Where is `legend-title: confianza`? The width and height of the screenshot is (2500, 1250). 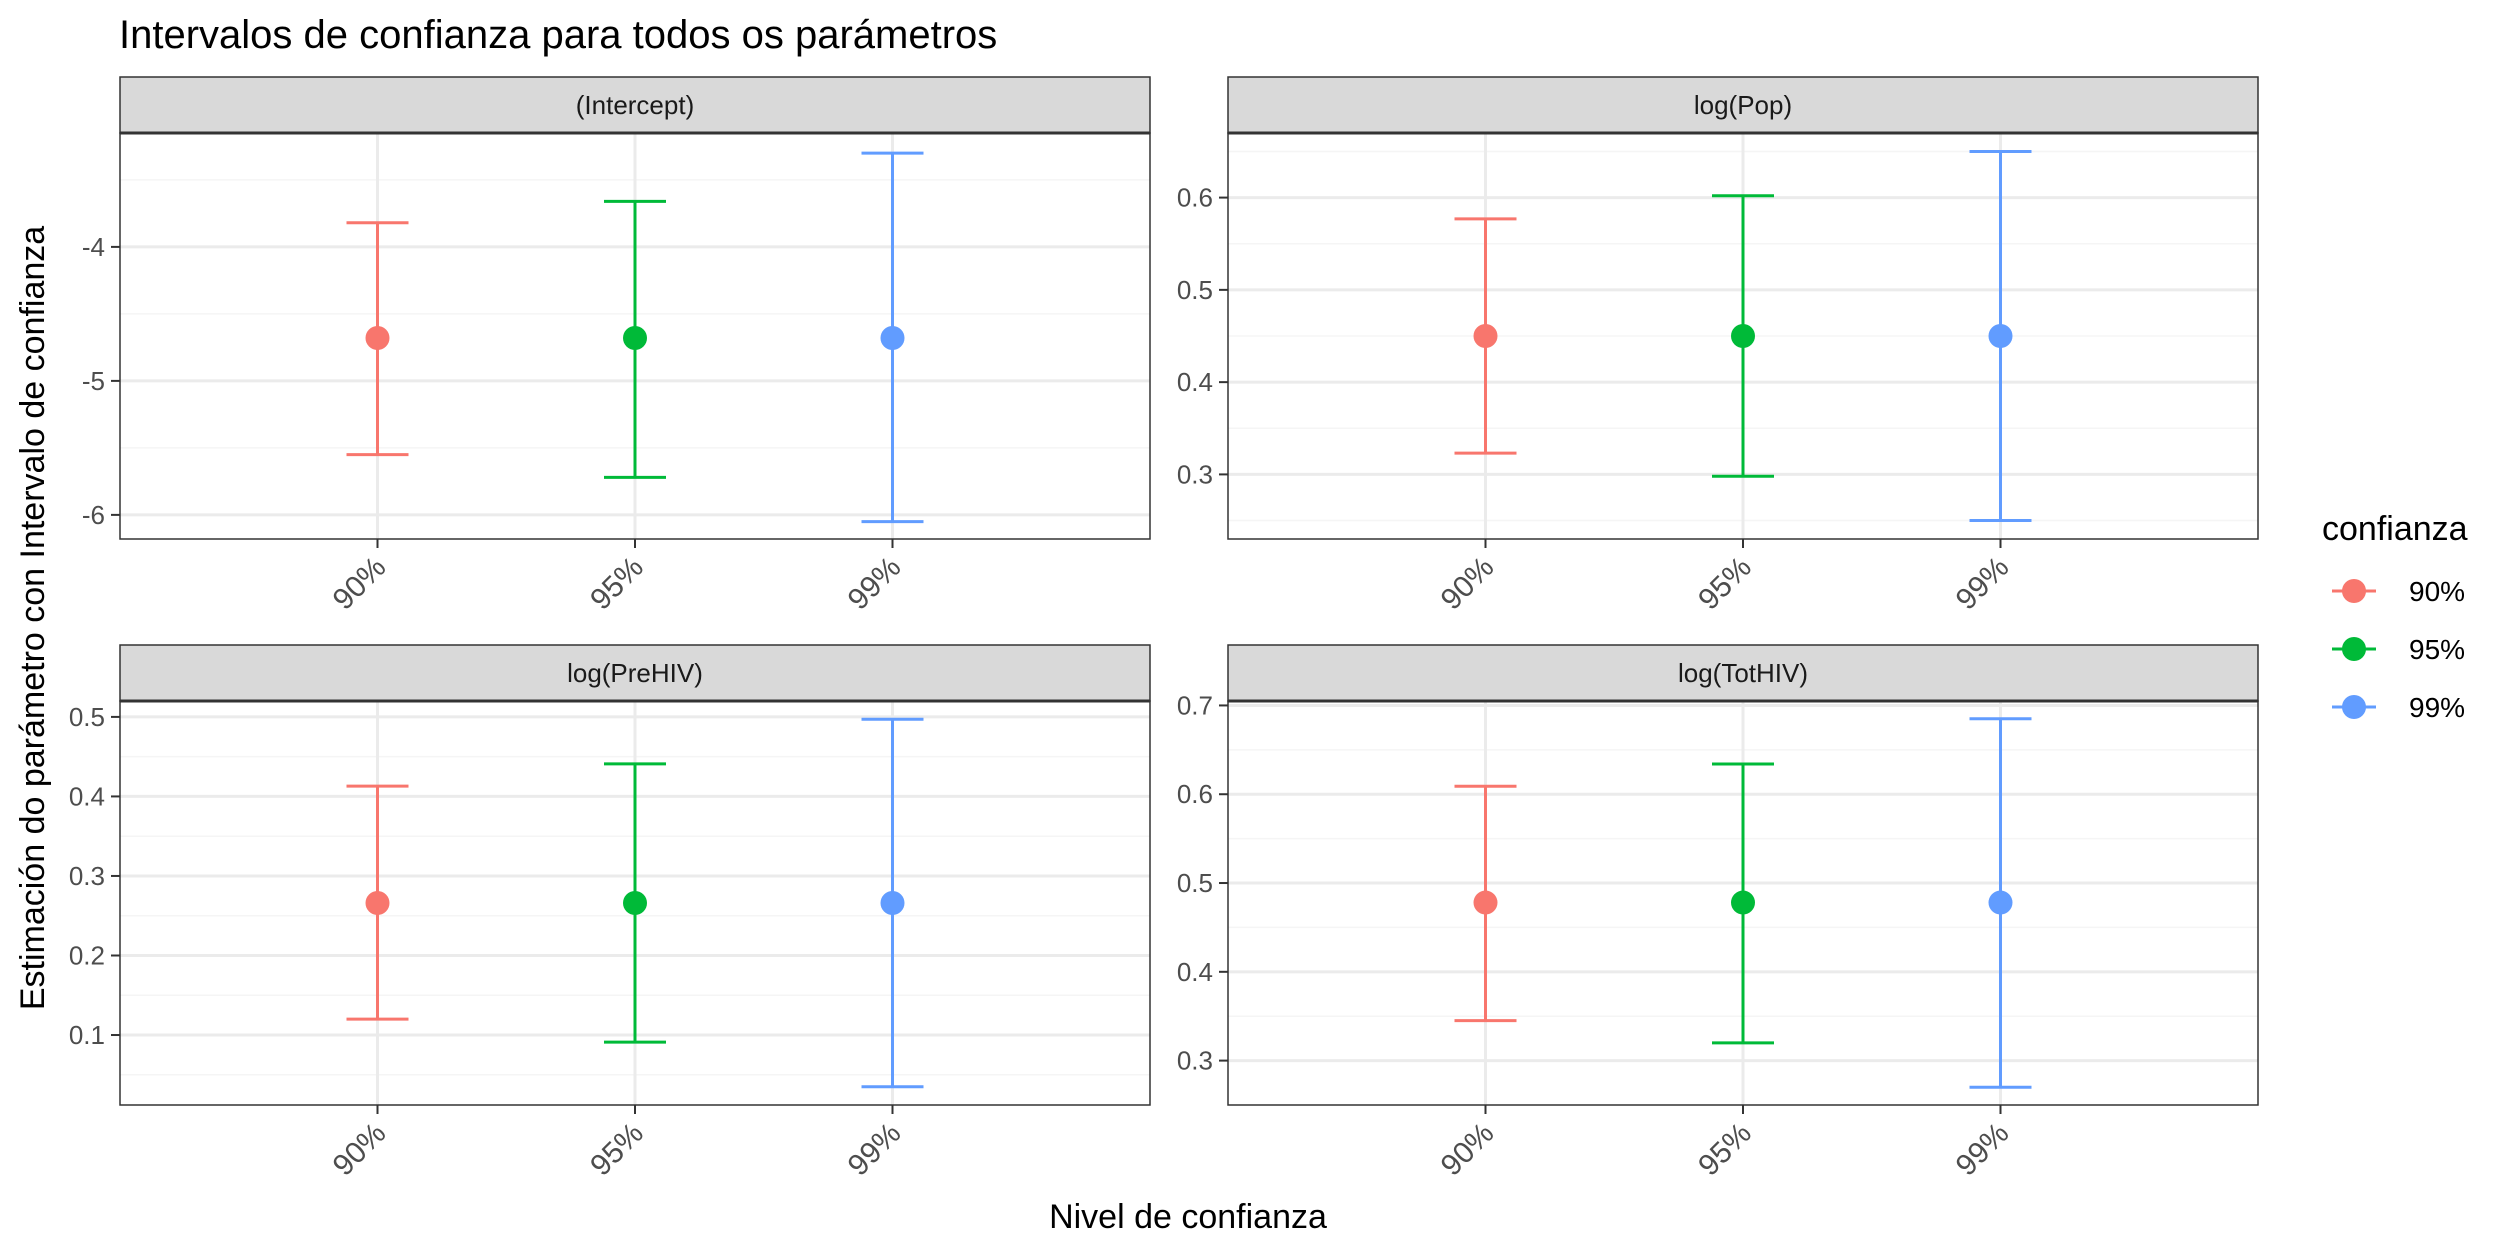 legend-title: confianza is located at coordinates (2395, 529).